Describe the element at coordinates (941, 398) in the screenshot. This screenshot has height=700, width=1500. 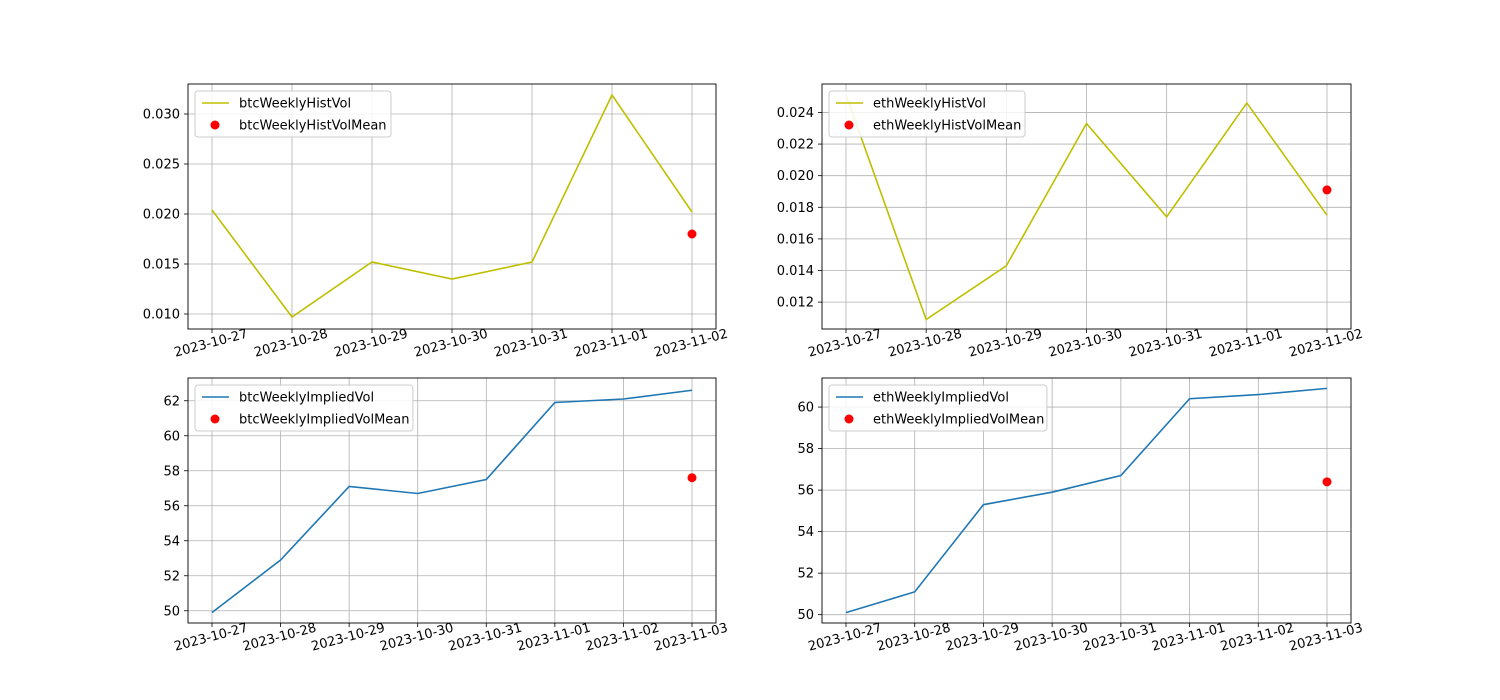
I see `legend-label: ethWeeklyImpliedVol` at that location.